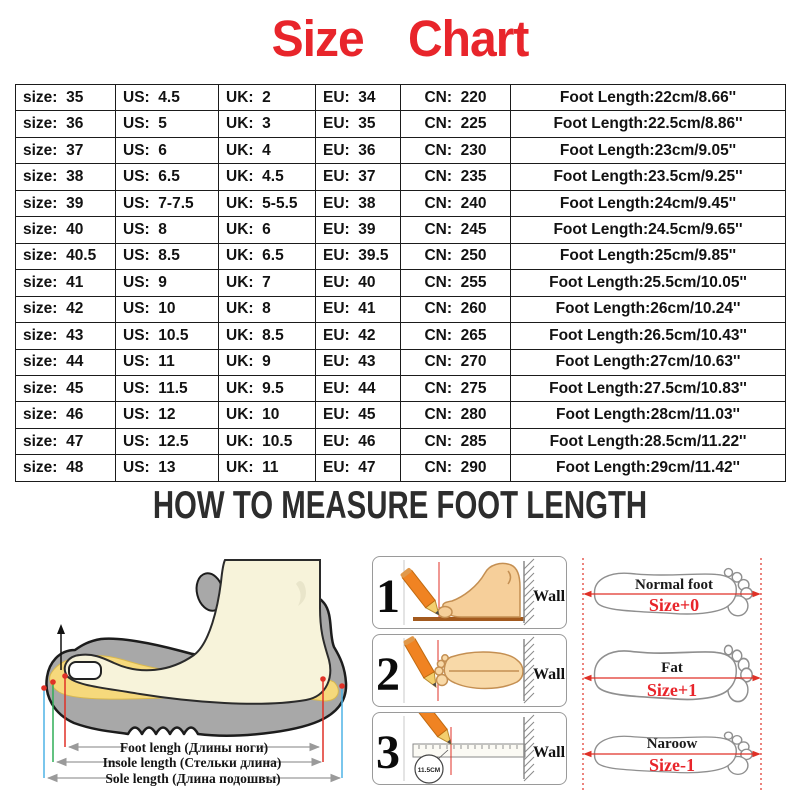 The image size is (800, 800). I want to click on cell-foot-length: Foot Length:27.5cm/10.83'', so click(648, 388).